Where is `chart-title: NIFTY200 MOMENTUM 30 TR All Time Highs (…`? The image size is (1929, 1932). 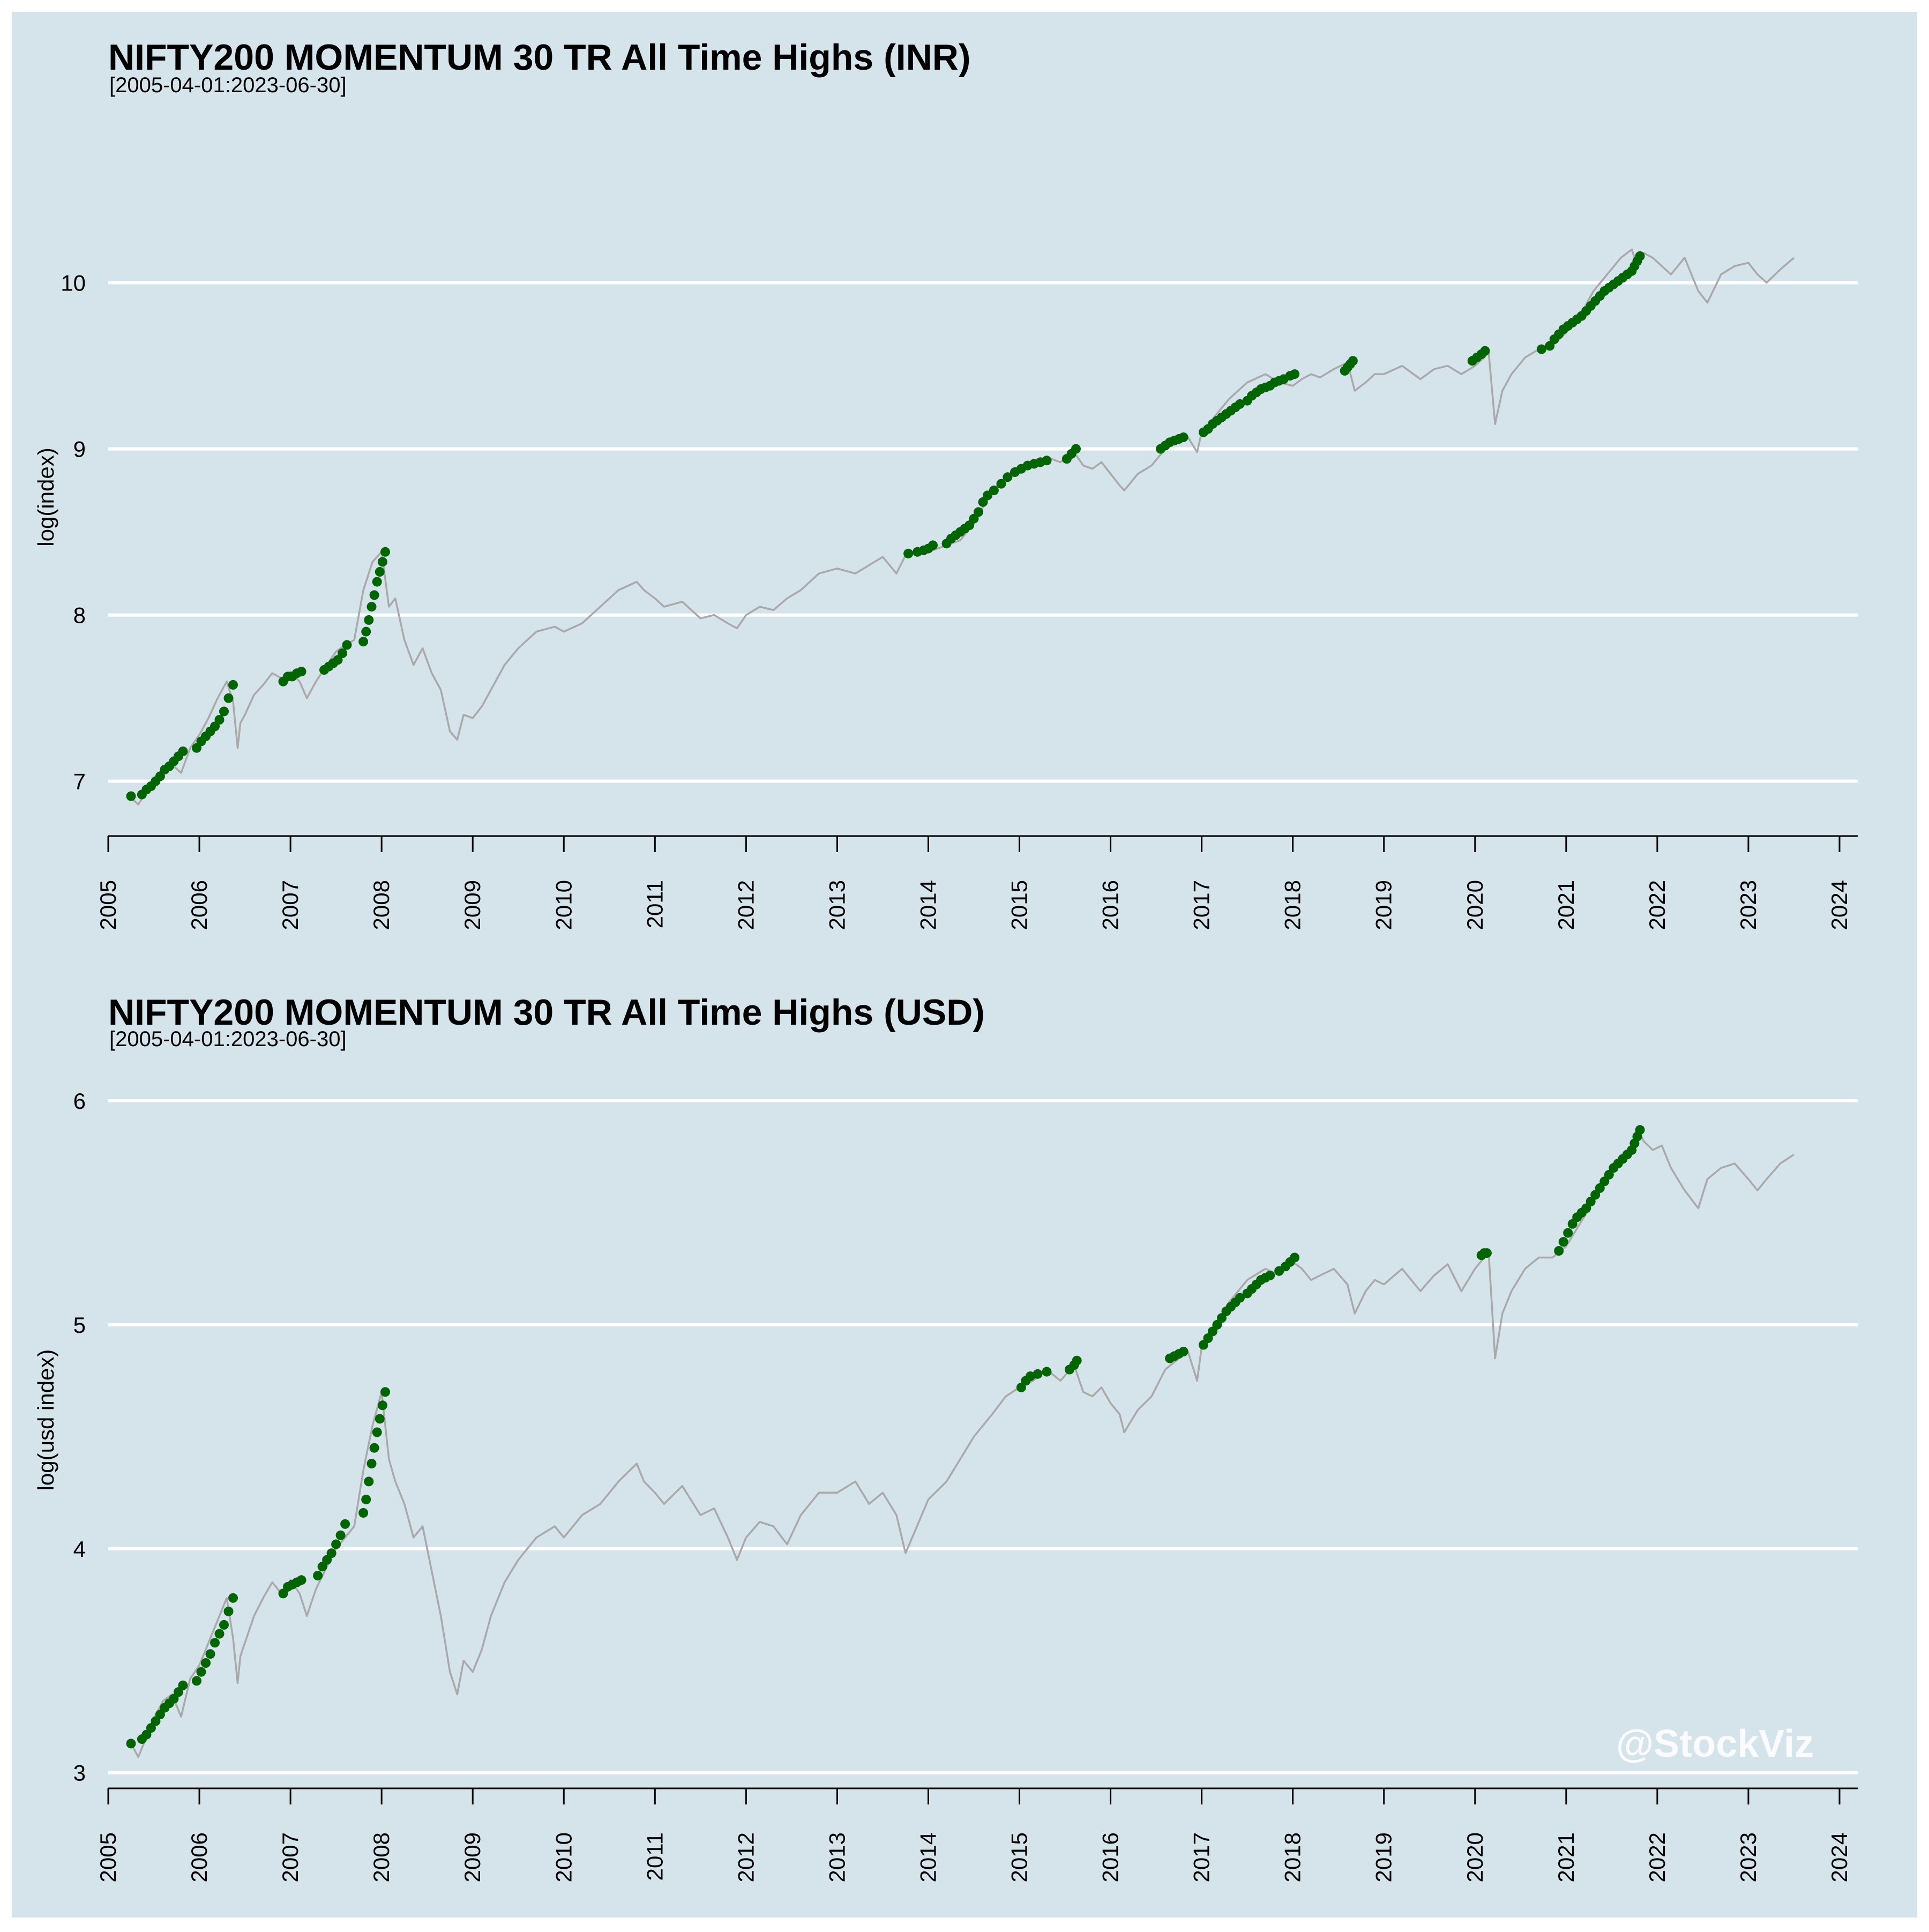
chart-title: NIFTY200 MOMENTUM 30 TR All Time Highs (… is located at coordinates (546, 1012).